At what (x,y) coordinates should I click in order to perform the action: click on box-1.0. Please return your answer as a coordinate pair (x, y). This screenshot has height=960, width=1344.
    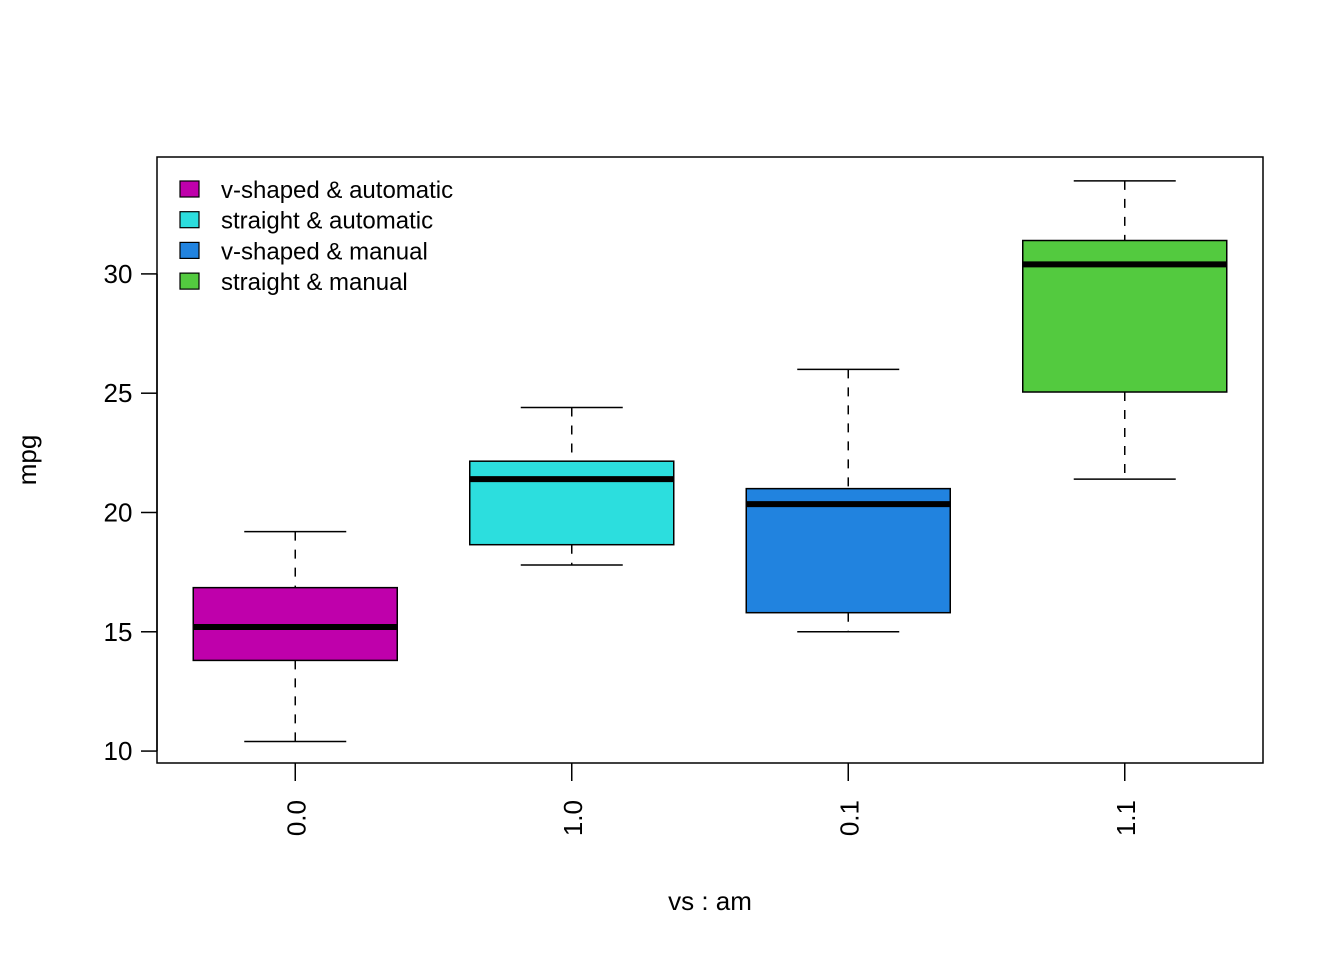
    Looking at the image, I should click on (572, 503).